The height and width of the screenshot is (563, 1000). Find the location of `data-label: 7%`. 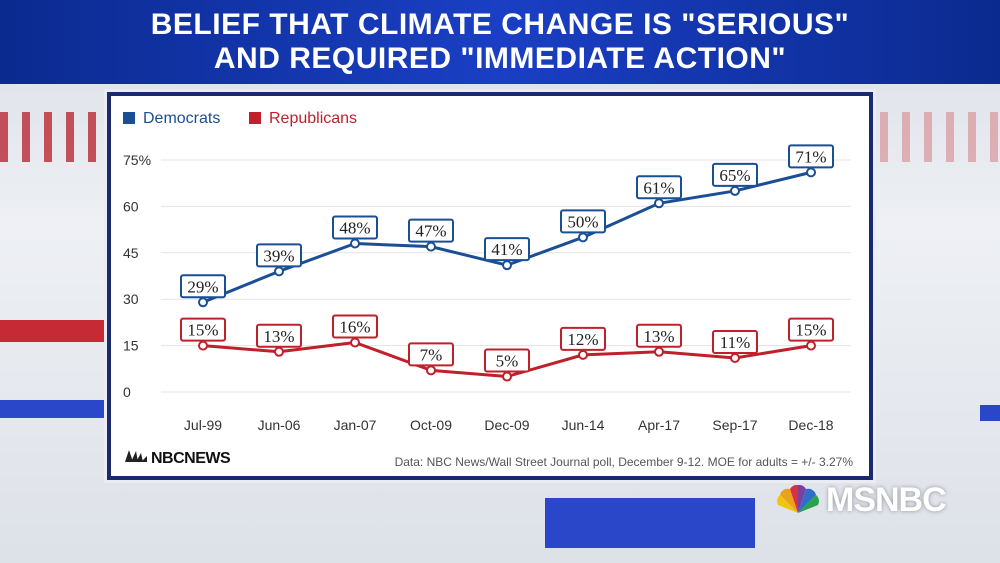

data-label: 7% is located at coordinates (431, 354).